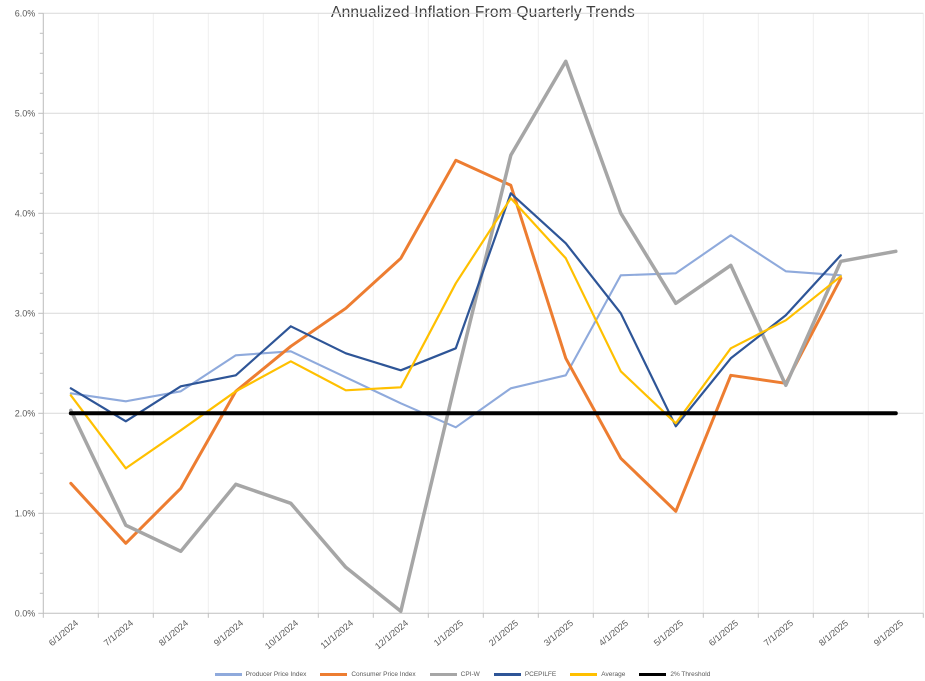 The height and width of the screenshot is (681, 925). I want to click on y-tick-label: 1.0%, so click(25, 514).